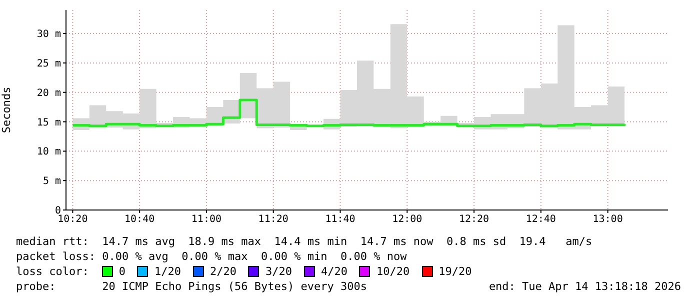 The image size is (697, 297). Describe the element at coordinates (48, 93) in the screenshot. I see `y-tick-label: 20 m` at that location.